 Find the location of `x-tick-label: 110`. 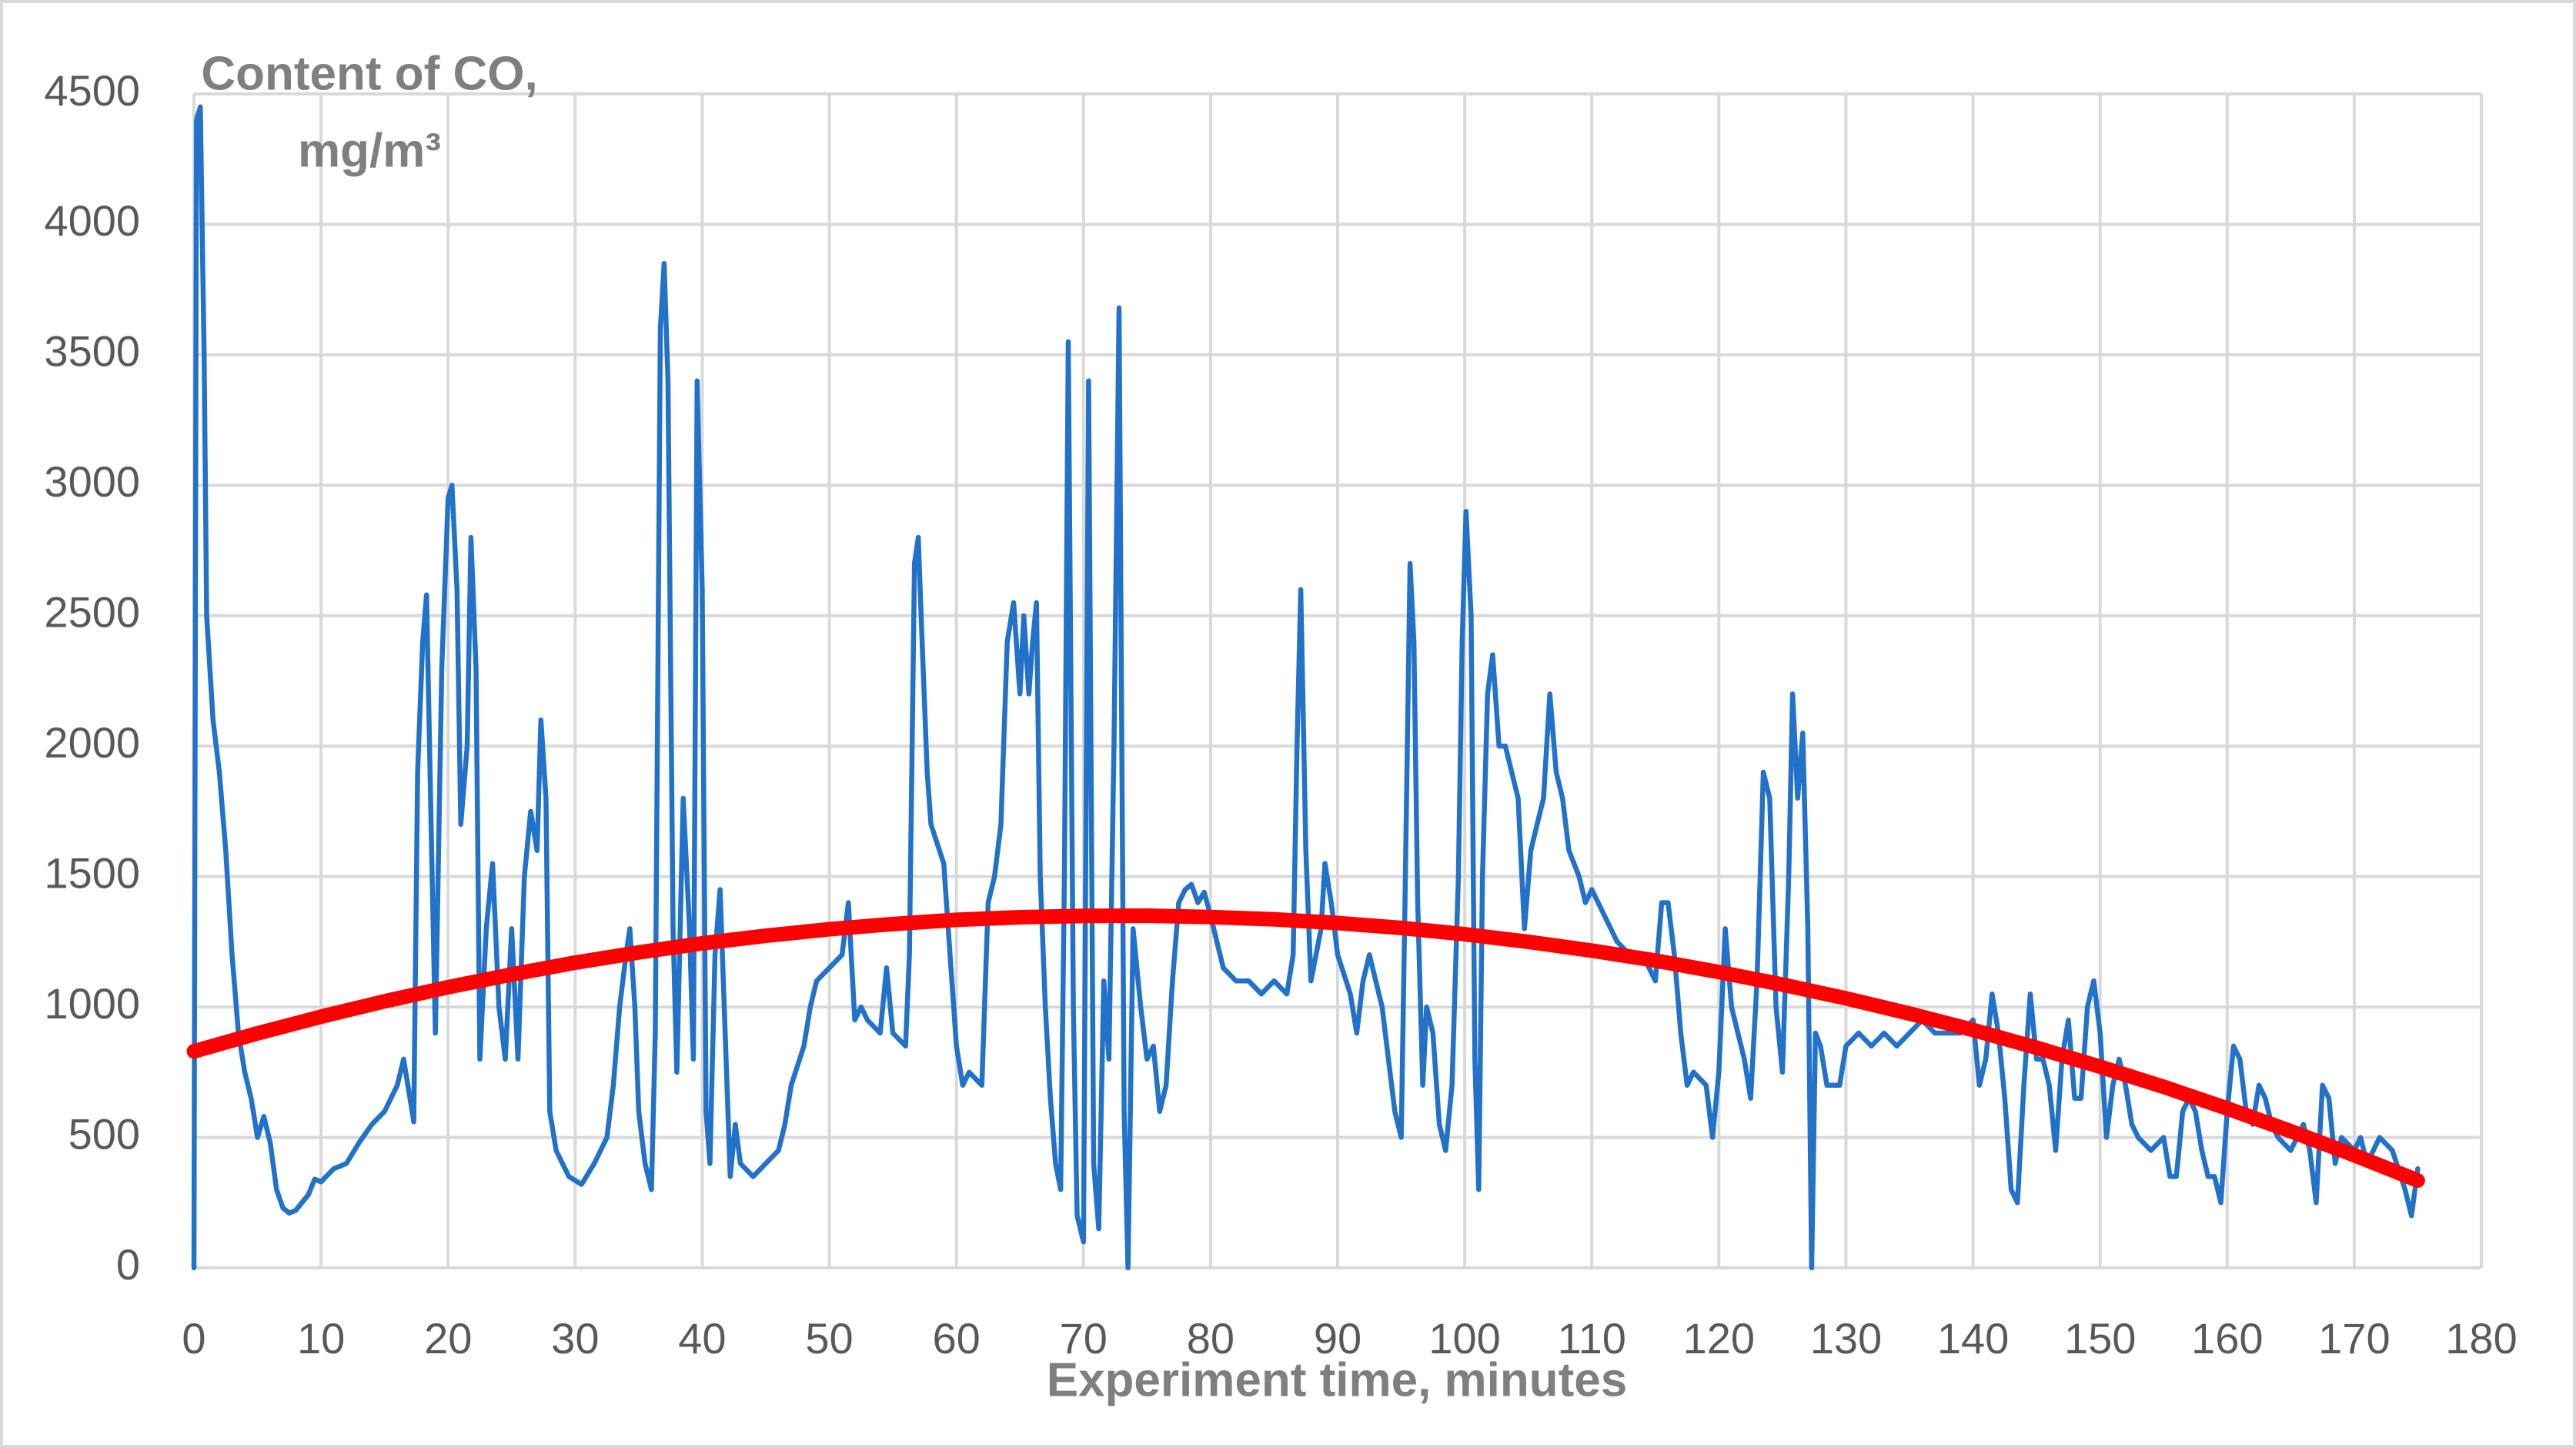

x-tick-label: 110 is located at coordinates (1592, 1338).